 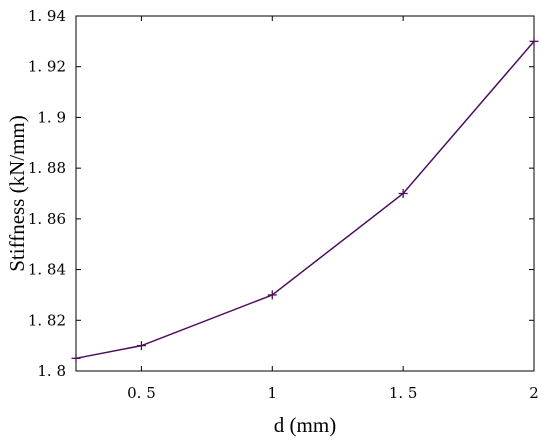 What do you see at coordinates (47, 320) in the screenshot?
I see `y-tick-label: 1. 82` at bounding box center [47, 320].